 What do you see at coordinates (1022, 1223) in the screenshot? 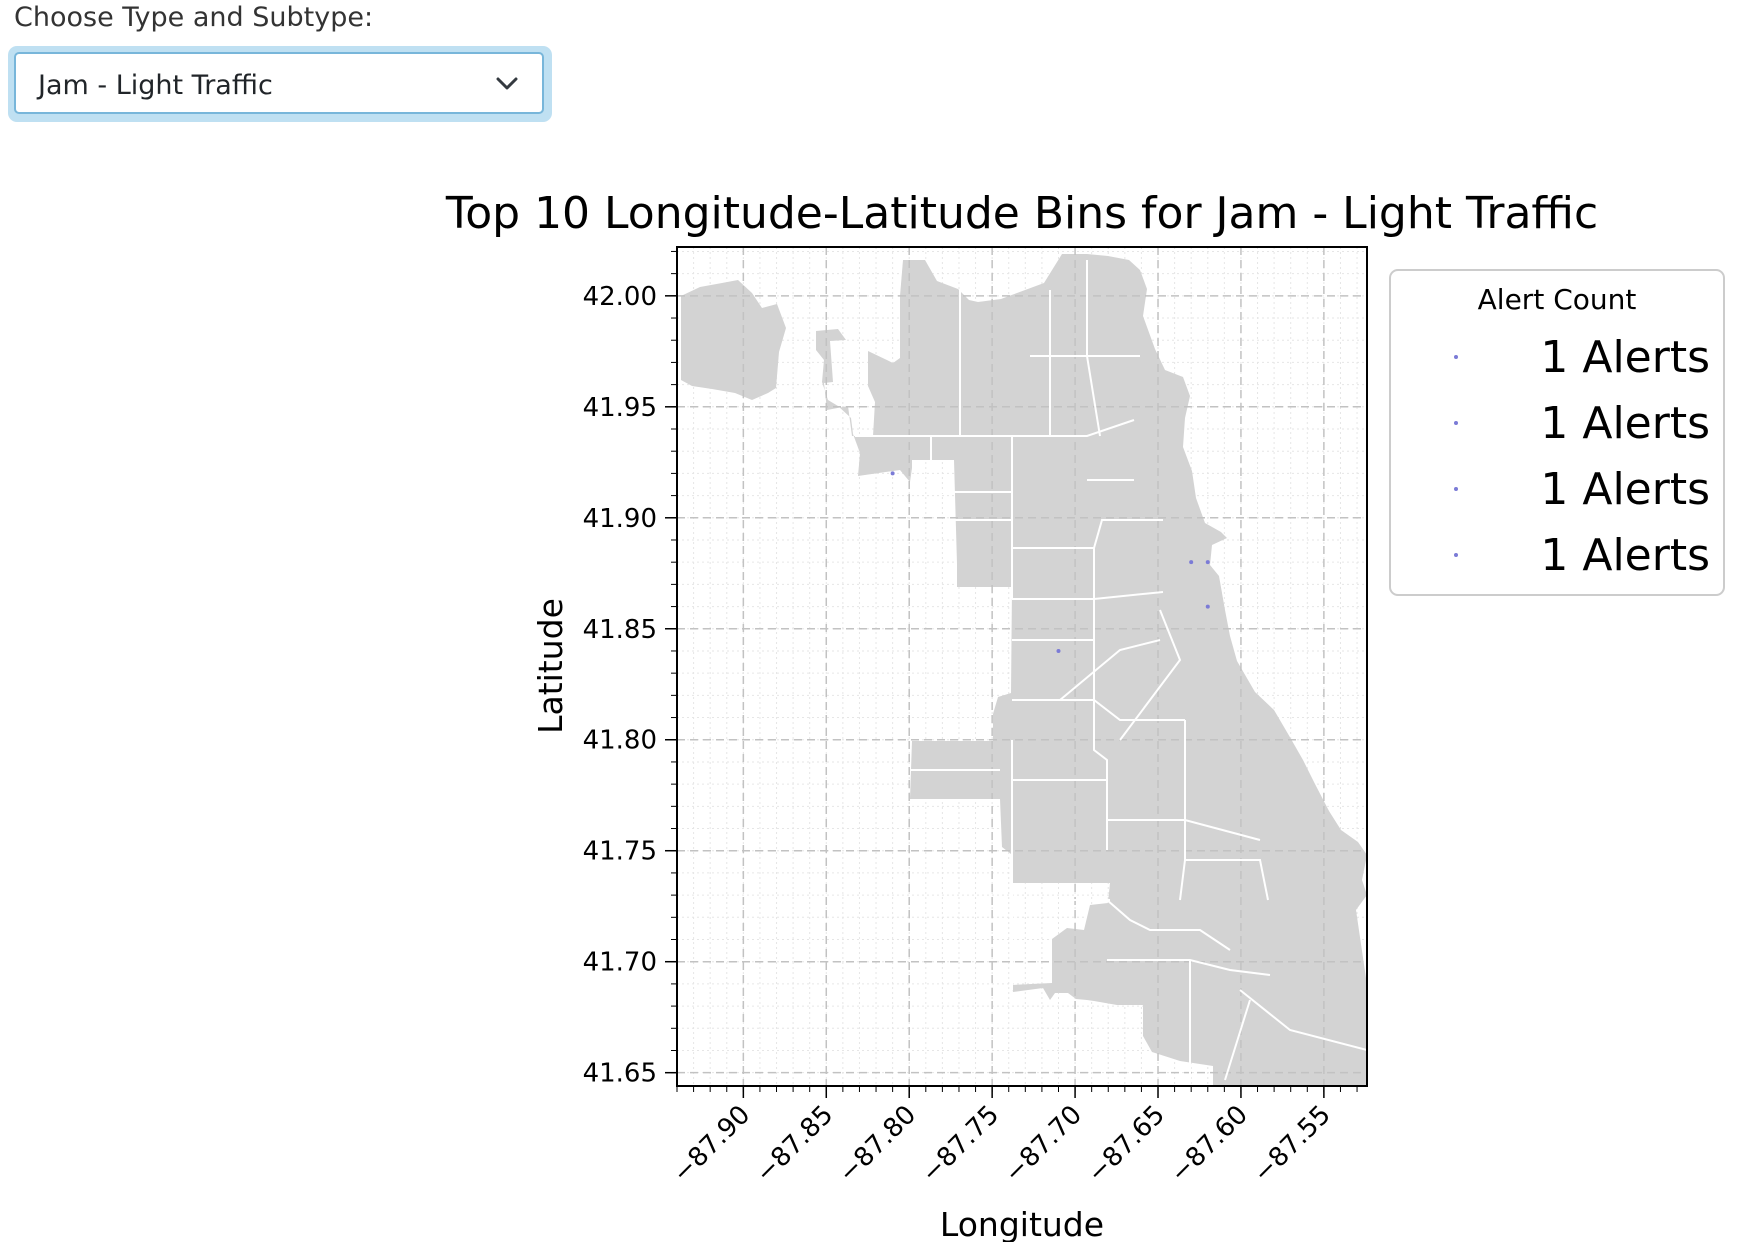
I see `x-axis-label: Longitude` at bounding box center [1022, 1223].